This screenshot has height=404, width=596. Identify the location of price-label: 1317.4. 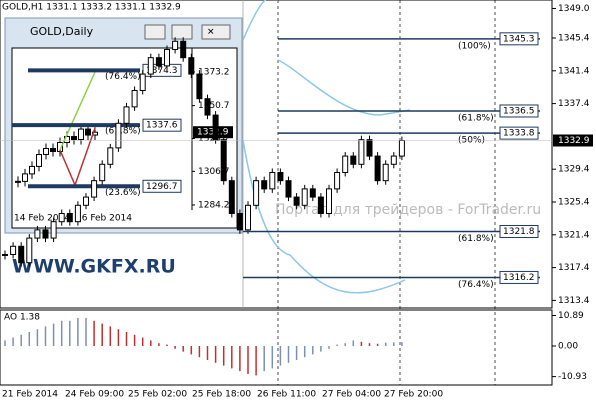
(574, 268).